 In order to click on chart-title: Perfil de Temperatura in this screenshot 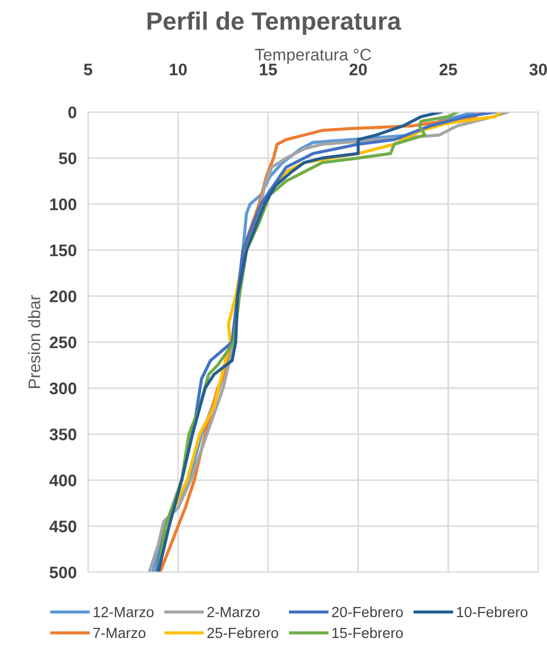, I will do `click(275, 23)`.